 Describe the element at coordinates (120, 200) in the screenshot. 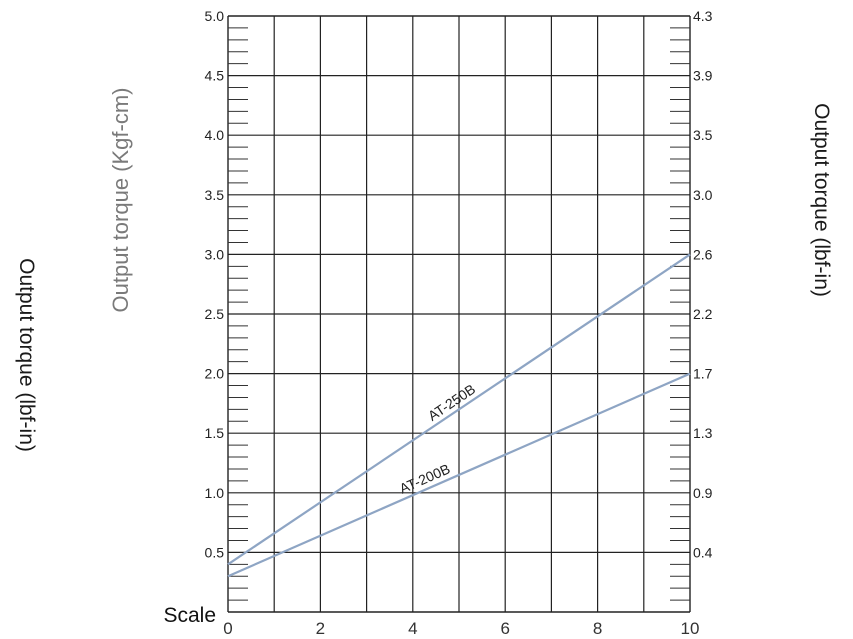

I see `y-axis-title-kgf-cm: Output torque (Kgf-cm)` at that location.